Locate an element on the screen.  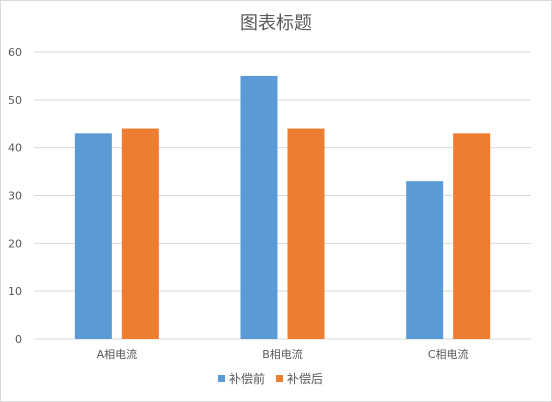
y-tick-label: 20 is located at coordinates (15, 243).